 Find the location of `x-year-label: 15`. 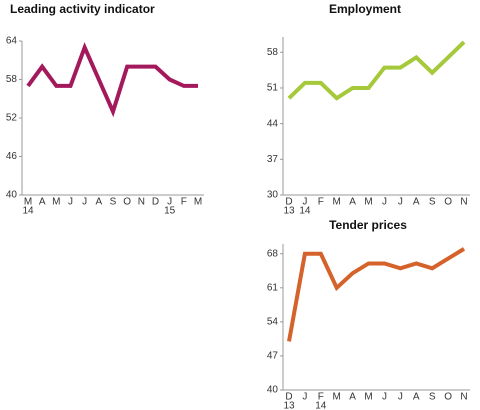

x-year-label: 15 is located at coordinates (170, 211).